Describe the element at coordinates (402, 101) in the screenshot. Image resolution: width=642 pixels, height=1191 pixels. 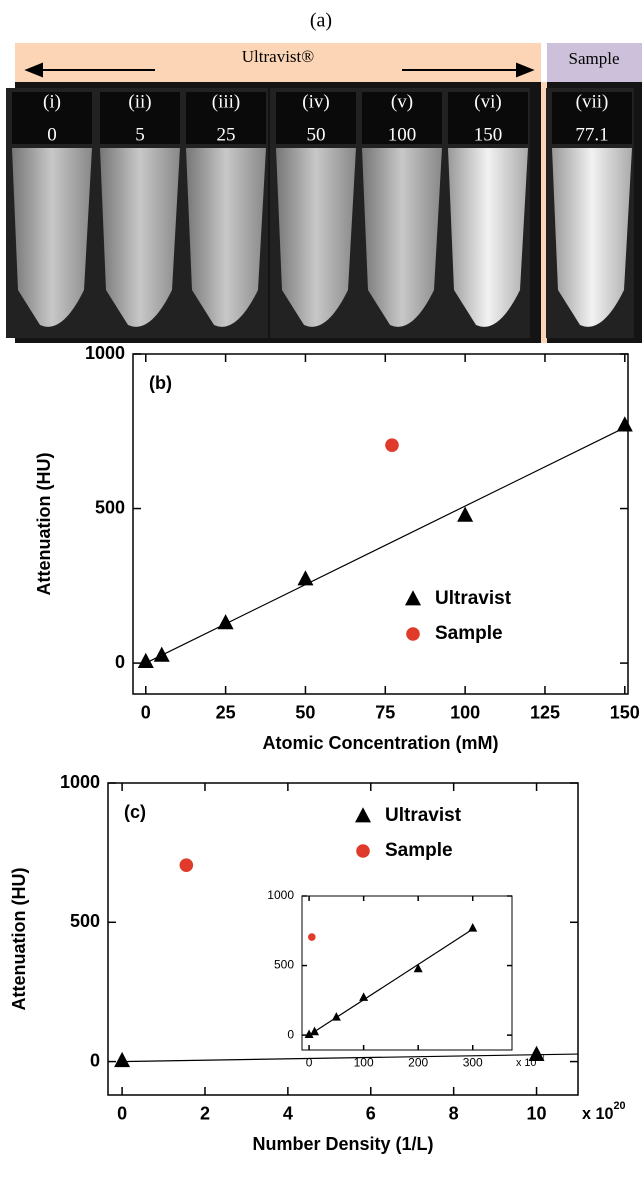
I see `tube-label: (v)` at that location.